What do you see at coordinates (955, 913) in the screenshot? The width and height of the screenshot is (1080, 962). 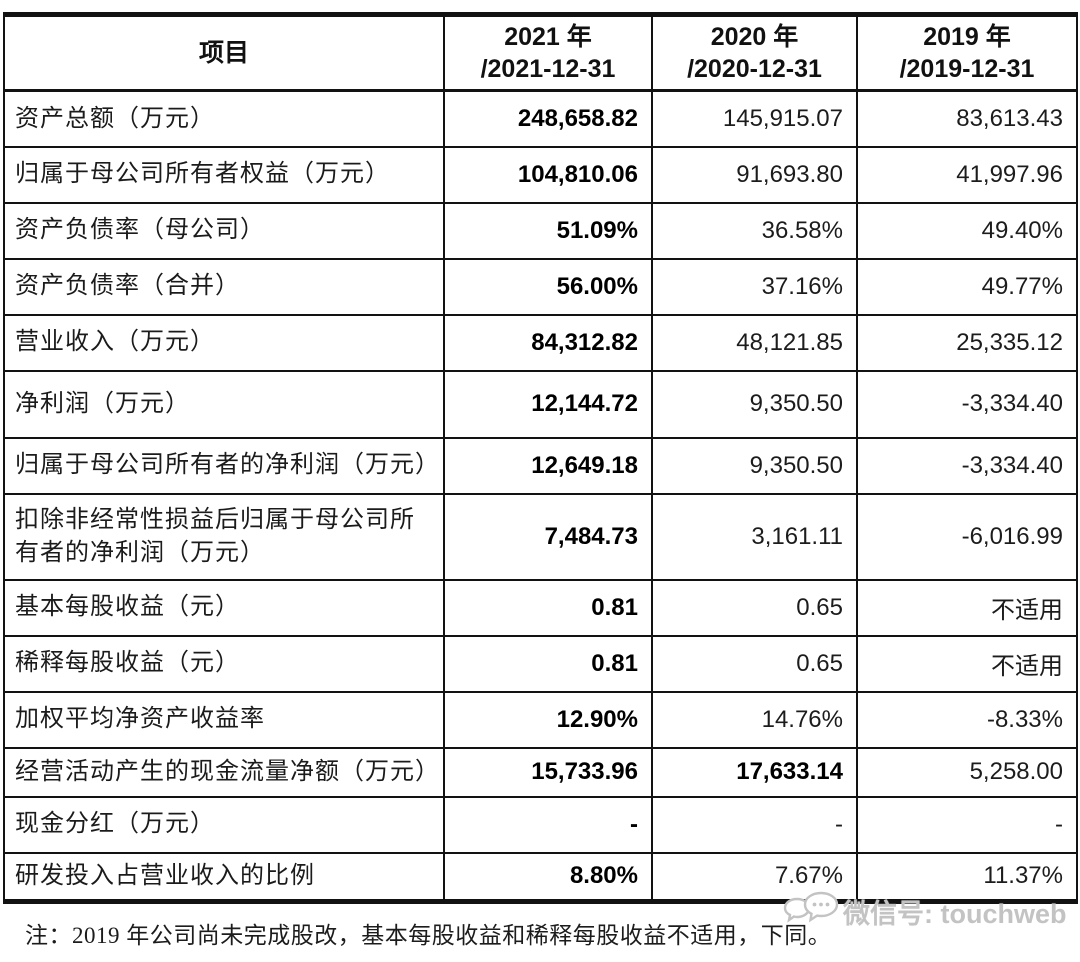 I see `watermark-text: 微信号: touchweb` at bounding box center [955, 913].